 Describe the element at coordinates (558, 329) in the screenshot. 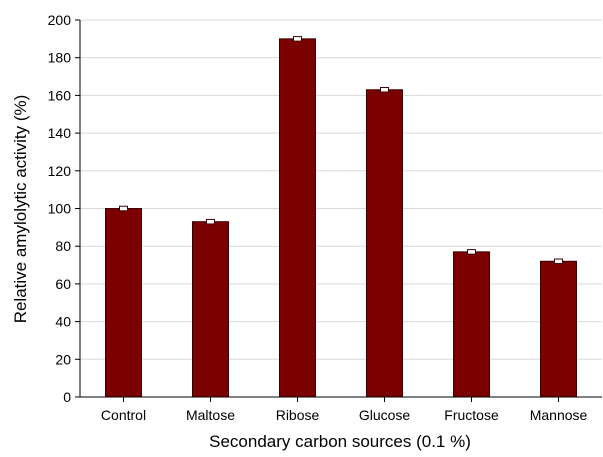

I see `bar-mannose` at that location.